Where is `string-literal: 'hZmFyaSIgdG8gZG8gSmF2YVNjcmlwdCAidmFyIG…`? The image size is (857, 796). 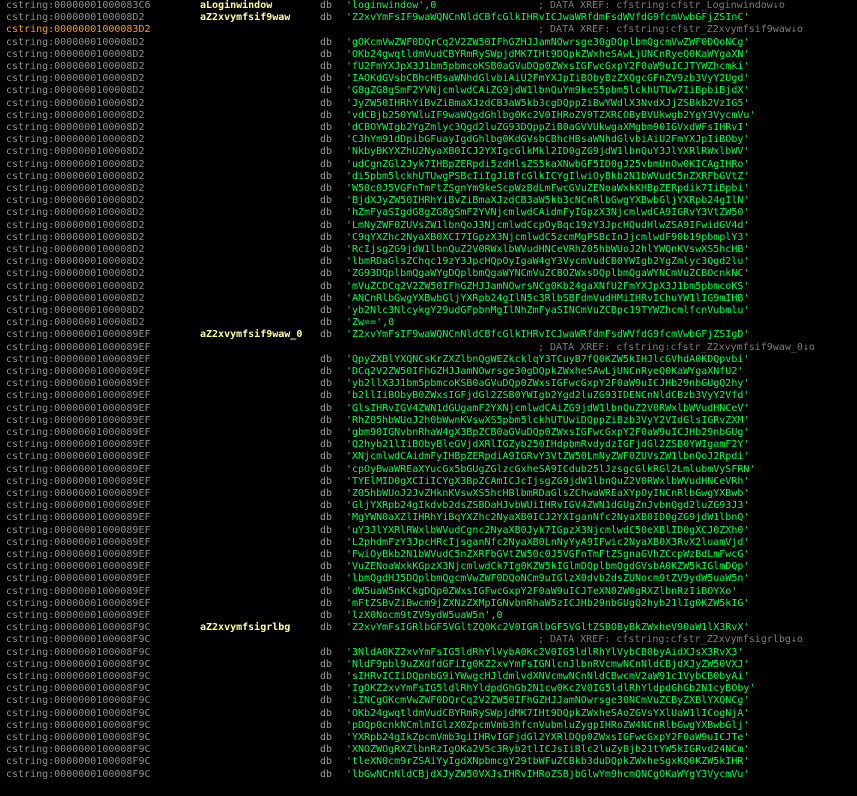
string-literal: 'hZmFyaSIgdG8gZG8gSmF2YVNjcmlwdCAidmFyIG… is located at coordinates (548, 213).